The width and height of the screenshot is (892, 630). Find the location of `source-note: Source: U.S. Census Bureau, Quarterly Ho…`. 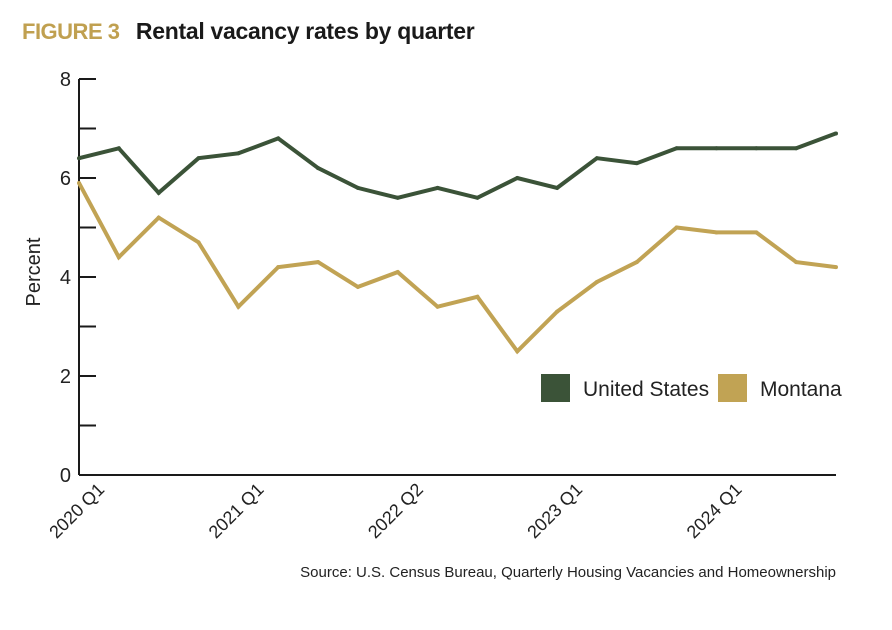

source-note: Source: U.S. Census Bureau, Quarterly Ho… is located at coordinates (568, 572).